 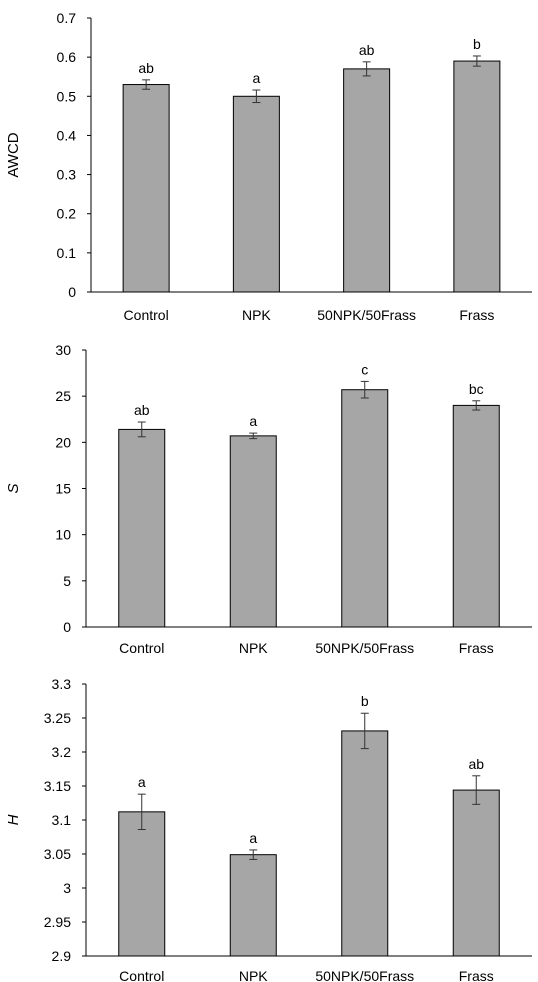 What do you see at coordinates (63, 489) in the screenshot?
I see `y-tick-label: 15` at bounding box center [63, 489].